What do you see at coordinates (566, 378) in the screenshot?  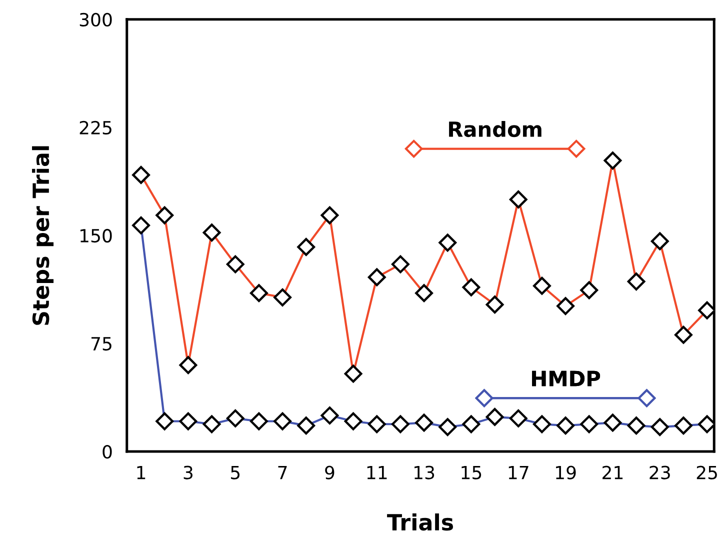 I see `series-label: HMDP` at bounding box center [566, 378].